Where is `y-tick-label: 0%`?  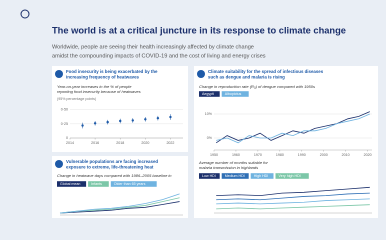 y-tick-label: 0% is located at coordinates (210, 138).